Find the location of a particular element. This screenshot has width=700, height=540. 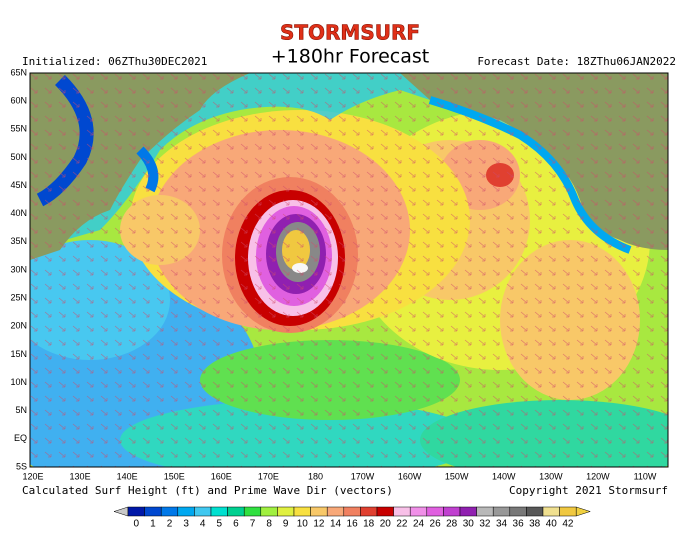

lat-label: 15N is located at coordinates (18, 354).